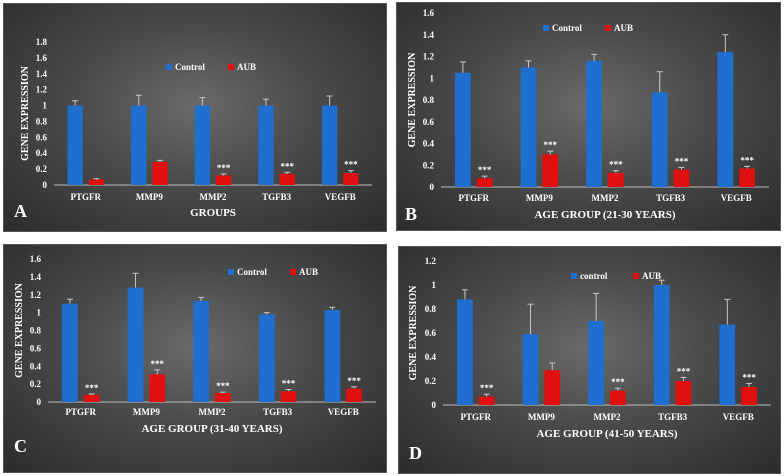 The width and height of the screenshot is (784, 476). Describe the element at coordinates (42, 42) in the screenshot. I see `y-tick-label: 1.8` at that location.